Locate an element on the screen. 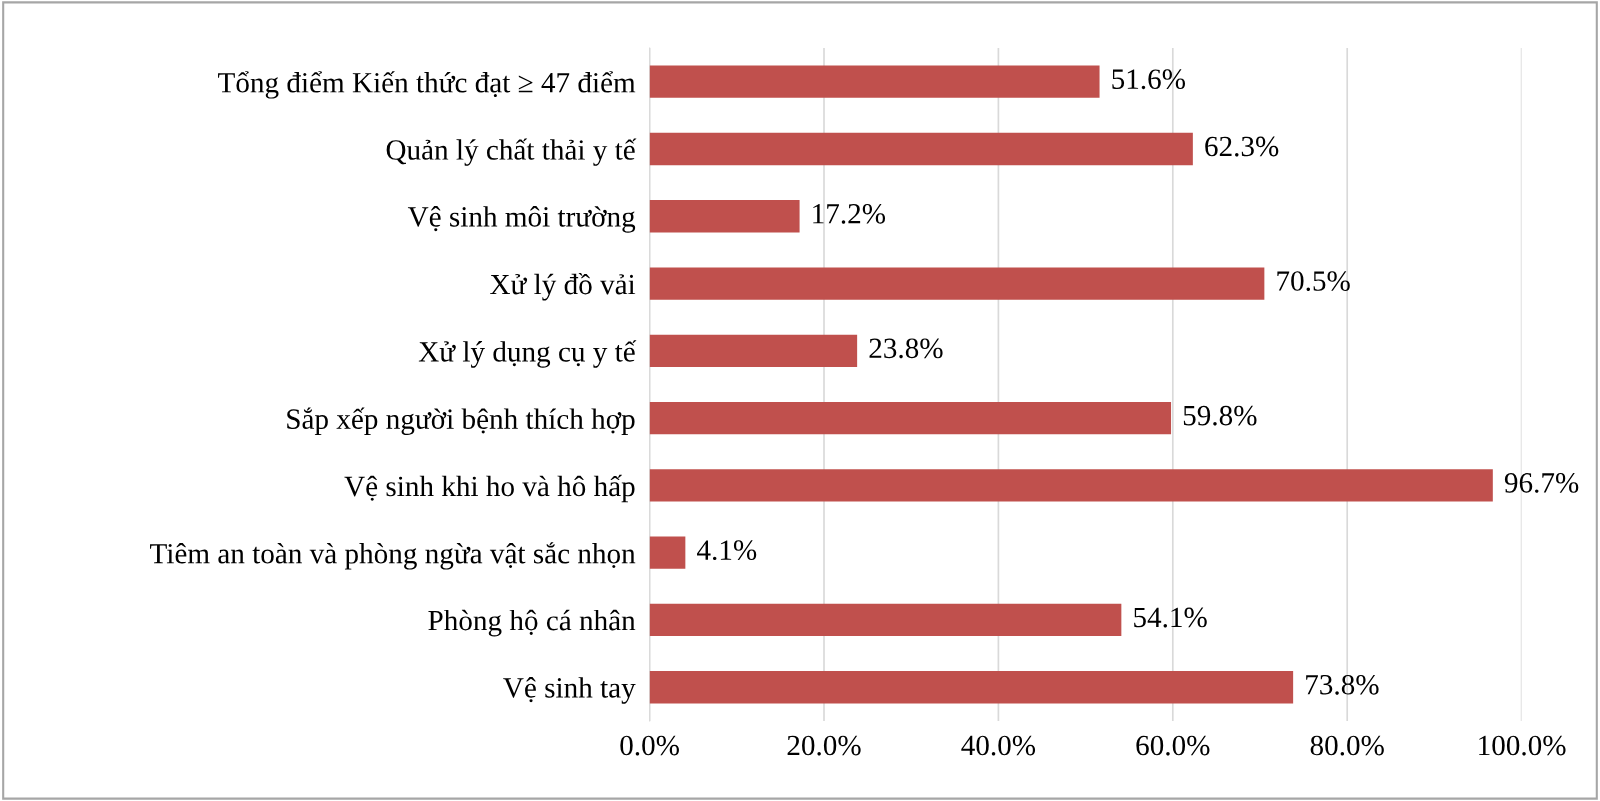  data-label: 4.1% is located at coordinates (727, 550).